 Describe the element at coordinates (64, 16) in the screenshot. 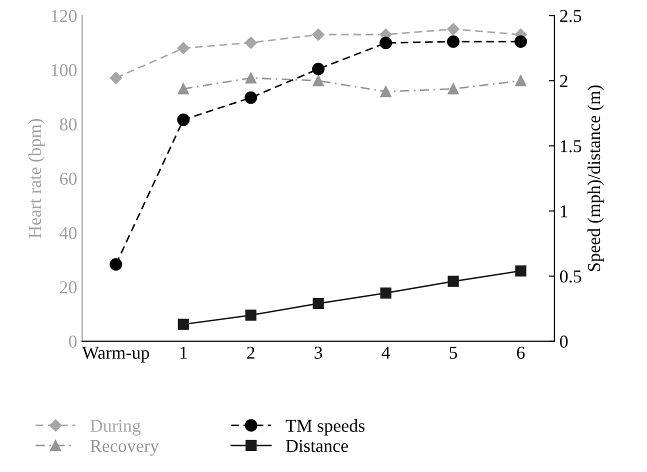

I see `y-tick-label: 120` at that location.